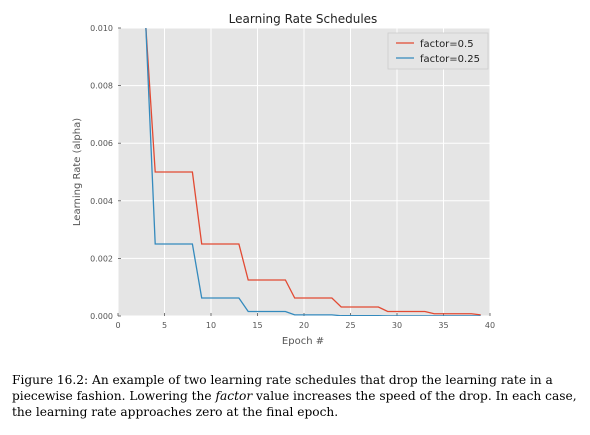 Image resolution: width=590 pixels, height=435 pixels. I want to click on y-tick-label: 0.008, so click(101, 86).